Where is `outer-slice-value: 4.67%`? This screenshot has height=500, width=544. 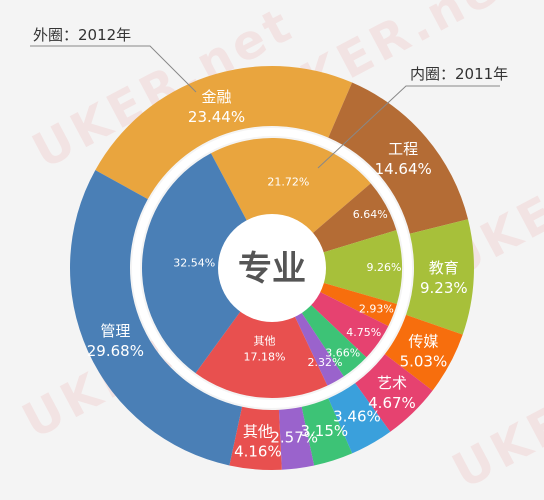
outer-slice-value: 4.67% is located at coordinates (392, 403).